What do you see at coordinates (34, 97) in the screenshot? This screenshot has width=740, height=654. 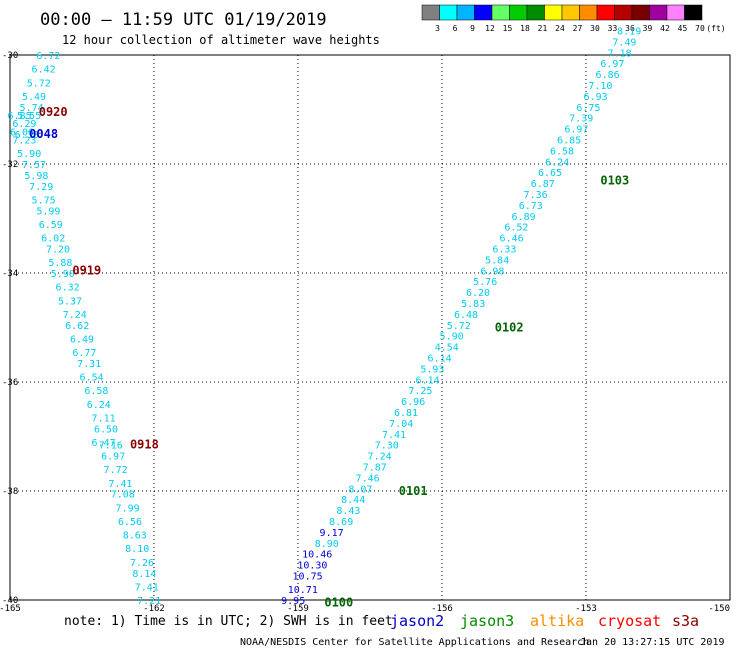 I see `wave-height-value: 5.49` at bounding box center [34, 97].